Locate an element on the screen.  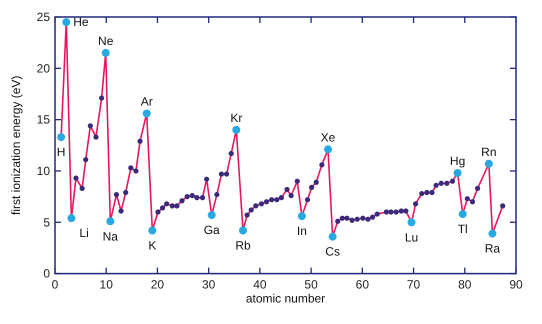
y-tick-label: 15 is located at coordinates (43, 119).